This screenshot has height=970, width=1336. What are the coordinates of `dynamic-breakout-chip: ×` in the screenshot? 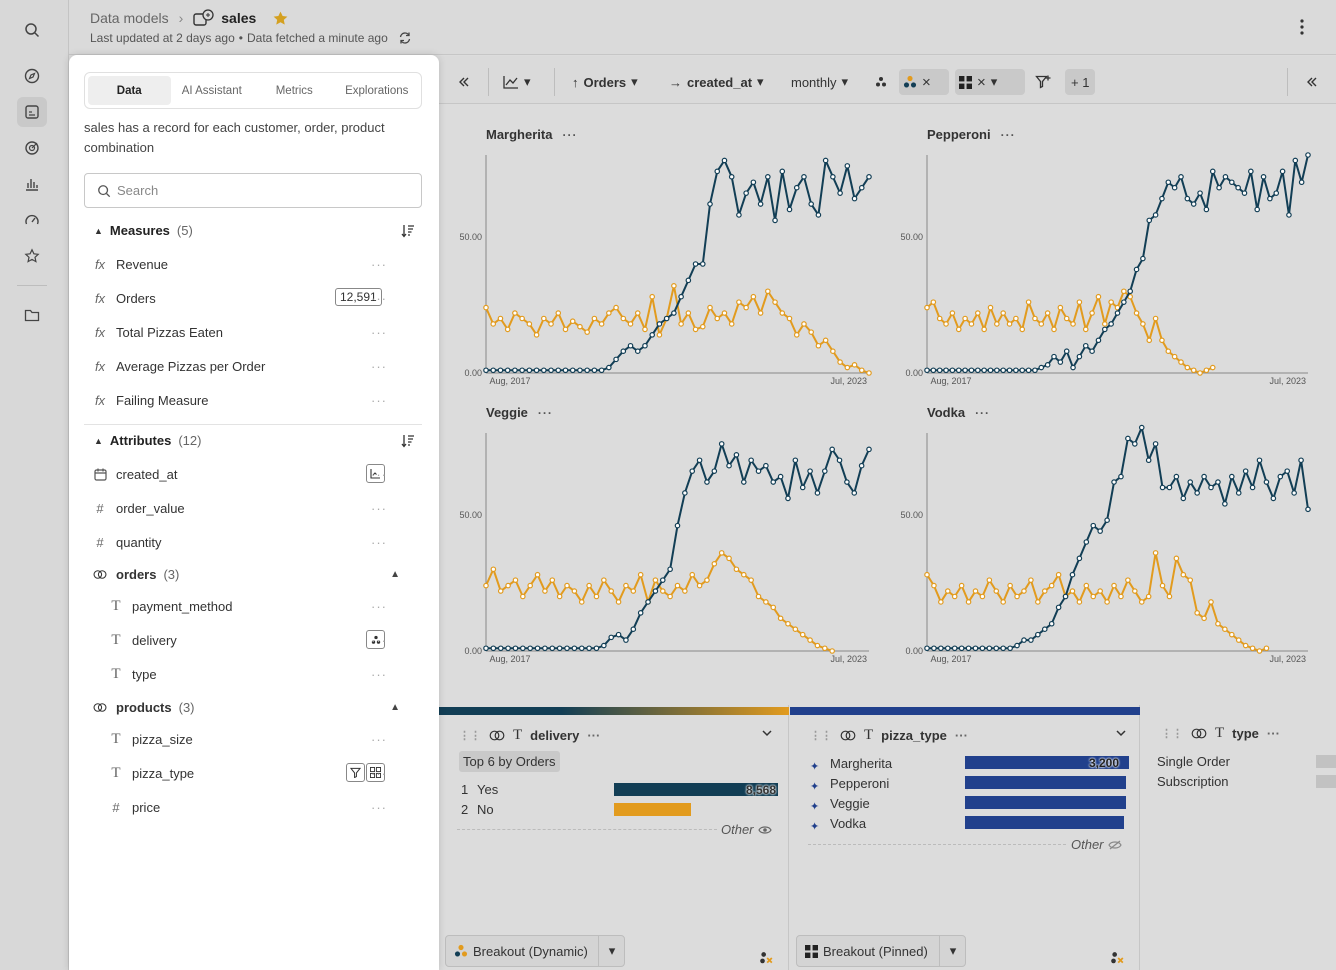 It's located at (924, 82).